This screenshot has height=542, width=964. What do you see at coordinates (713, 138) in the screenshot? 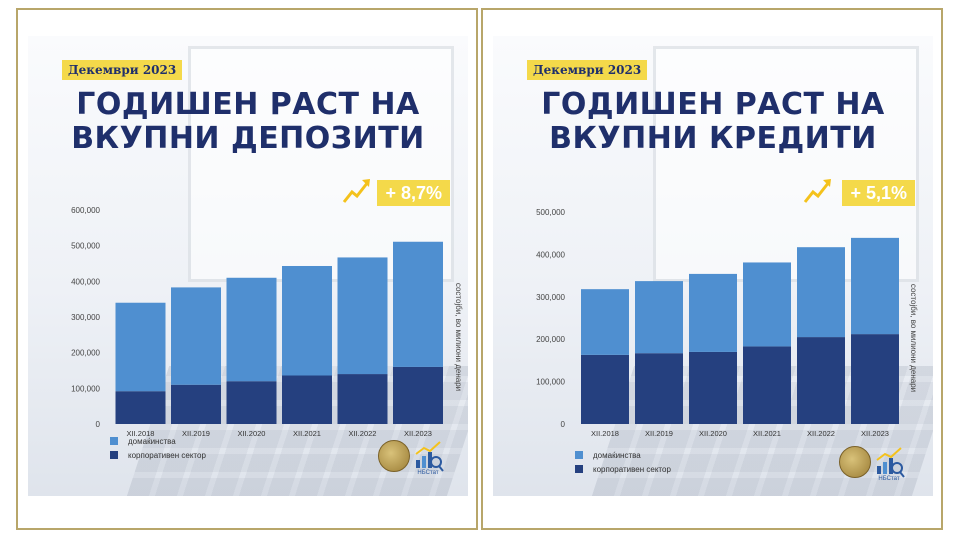
I see `title-line-2: ВКУПНИ КРЕДИТИ` at bounding box center [713, 138].